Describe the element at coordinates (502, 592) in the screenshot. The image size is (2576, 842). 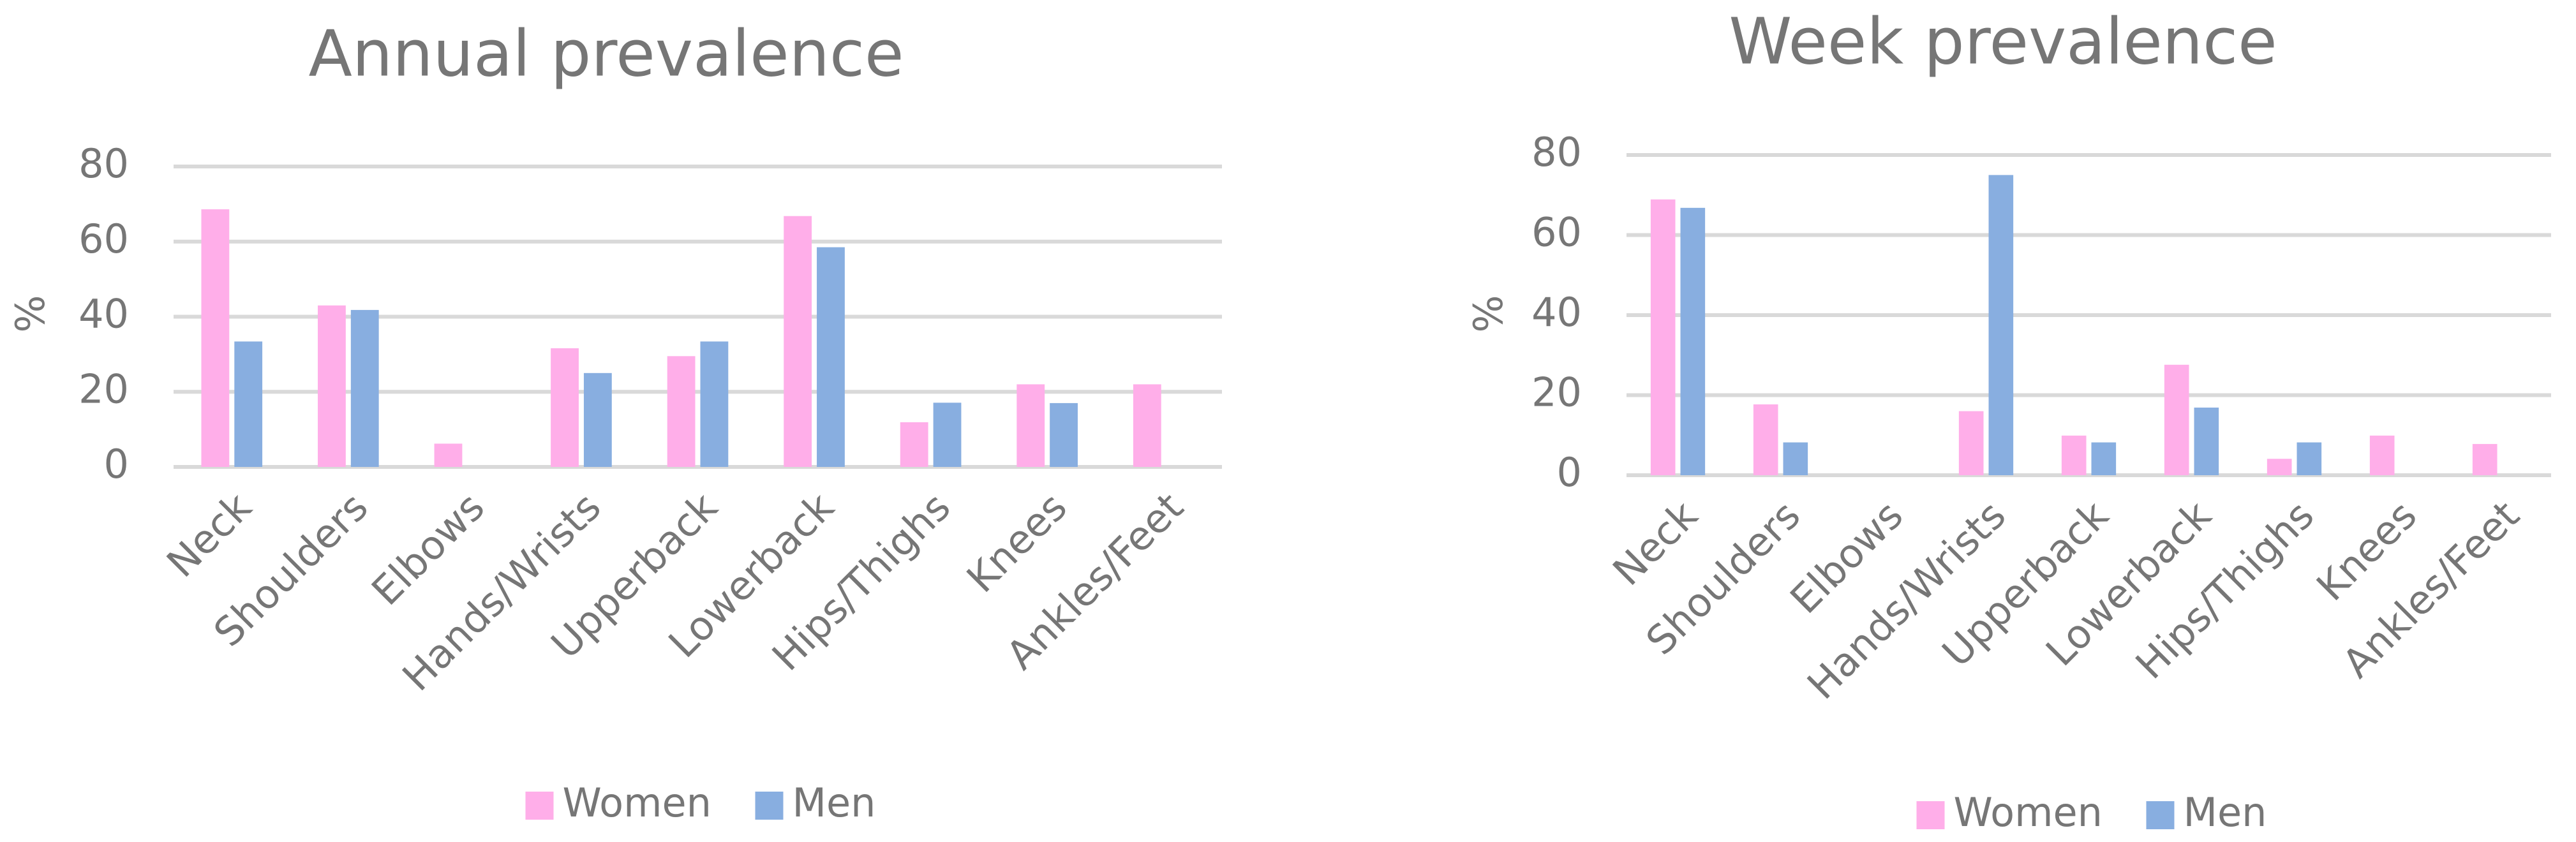
I see `x-tick-label: Hands/Wrists` at that location.